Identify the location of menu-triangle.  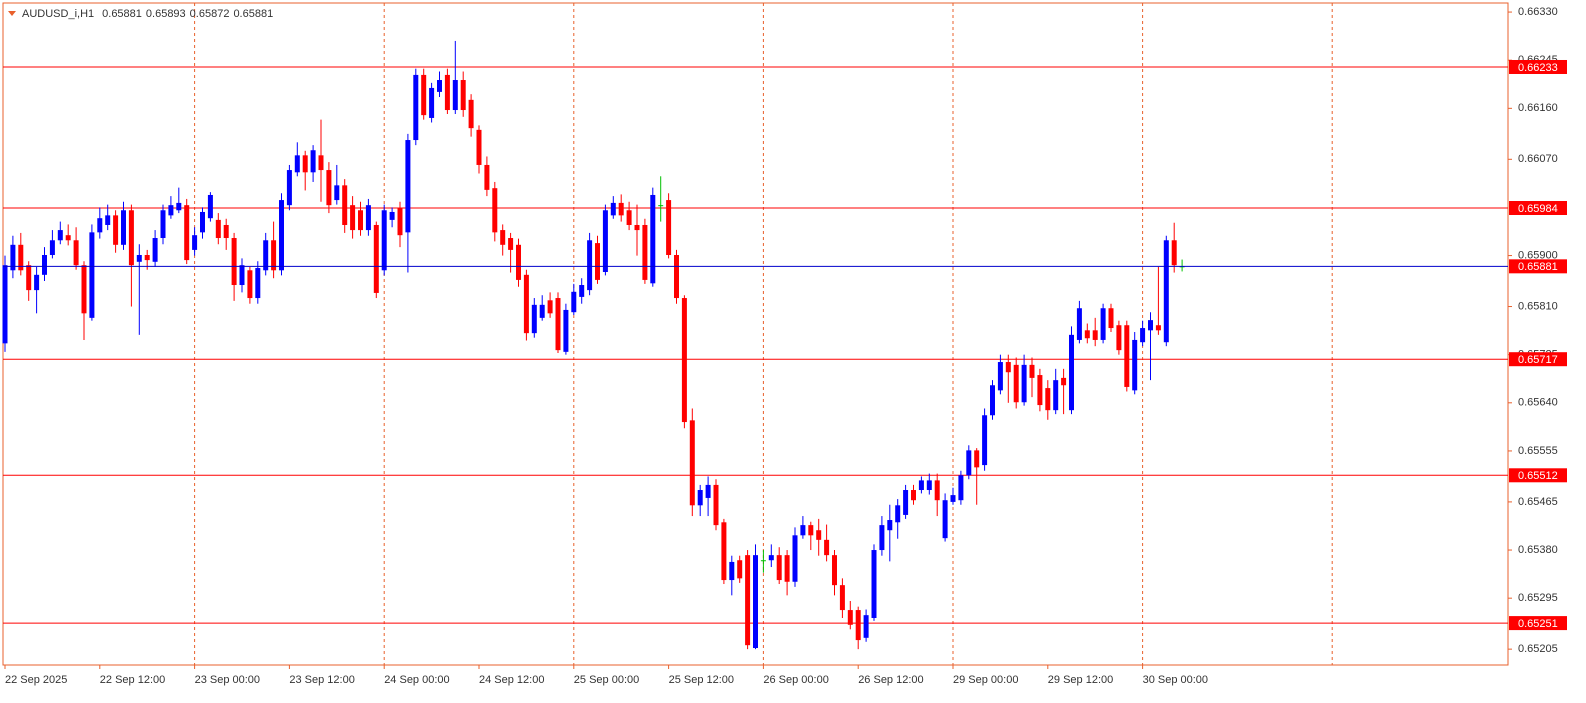
(12, 13).